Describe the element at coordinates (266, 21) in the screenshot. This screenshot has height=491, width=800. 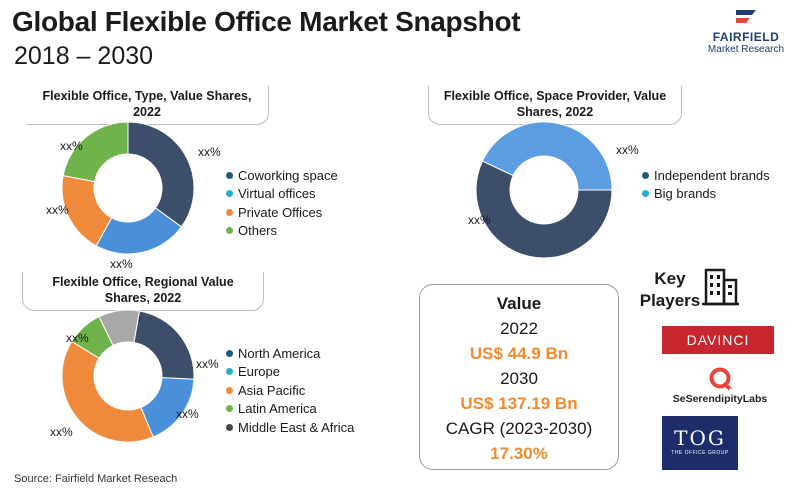
I see `page-title: Global Flexible Office Market Snapshot` at that location.